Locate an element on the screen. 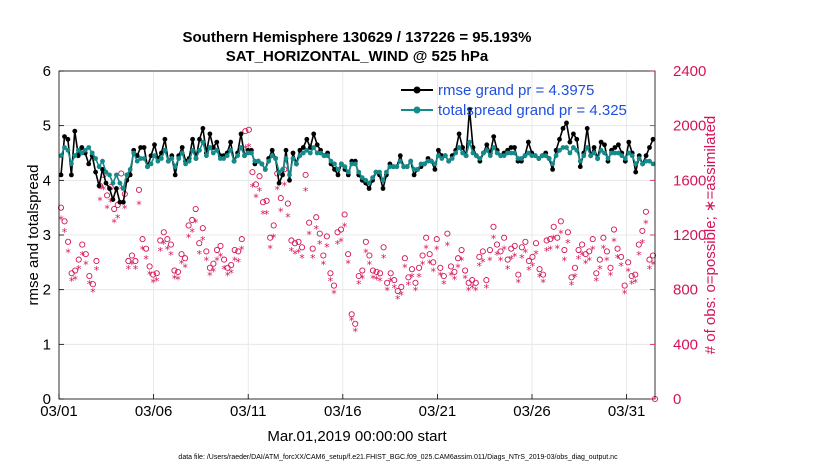 This screenshot has height=470, width=830. legend-spread-marker is located at coordinates (417, 110).